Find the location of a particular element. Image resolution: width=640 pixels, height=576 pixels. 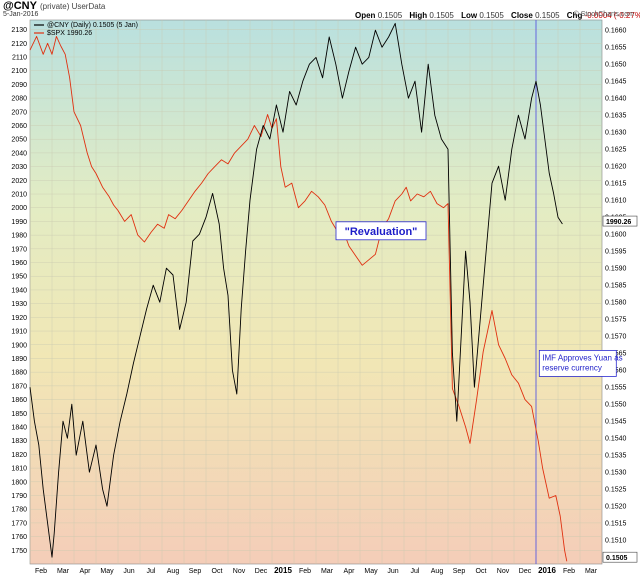

left-tick-label: 2130 is located at coordinates (19, 30).